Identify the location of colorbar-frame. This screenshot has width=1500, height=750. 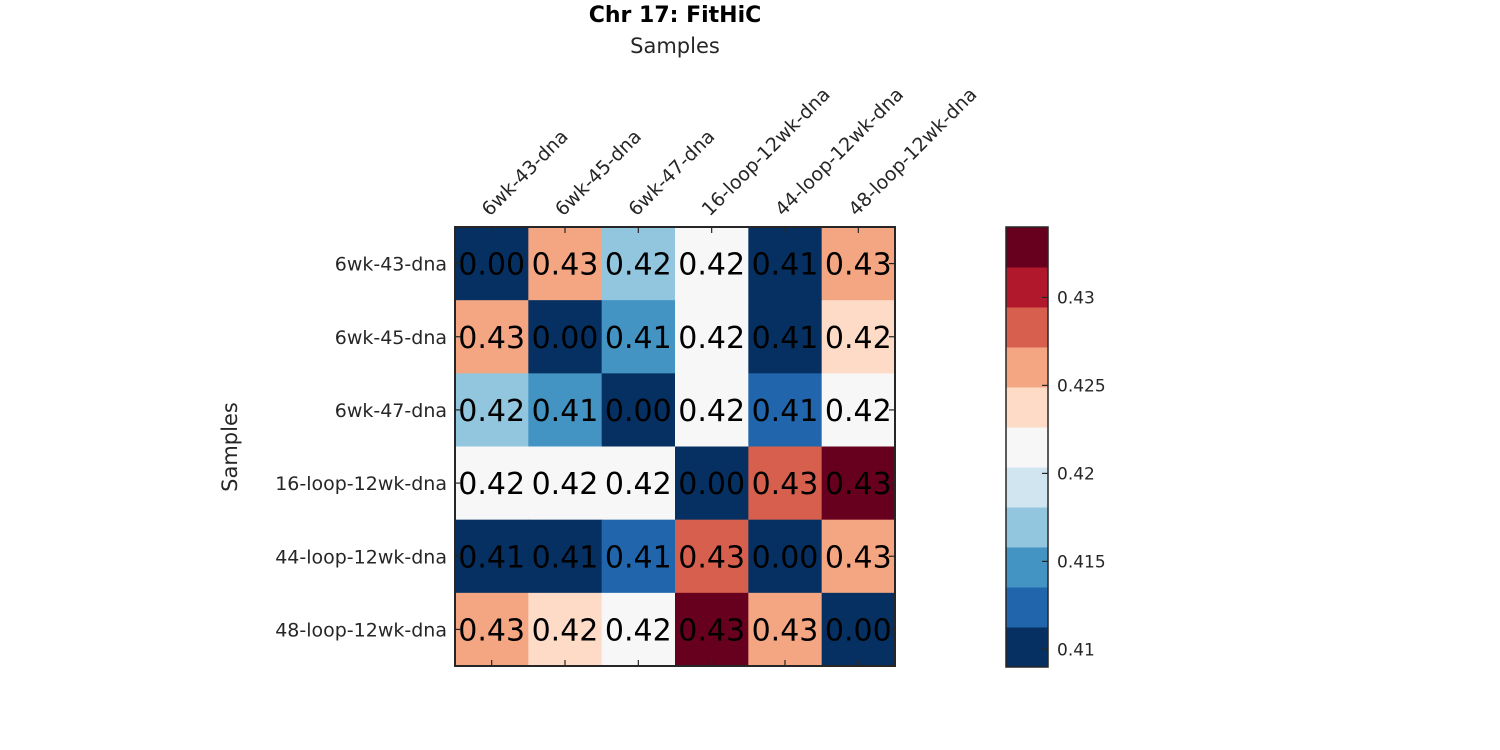
(1027, 447).